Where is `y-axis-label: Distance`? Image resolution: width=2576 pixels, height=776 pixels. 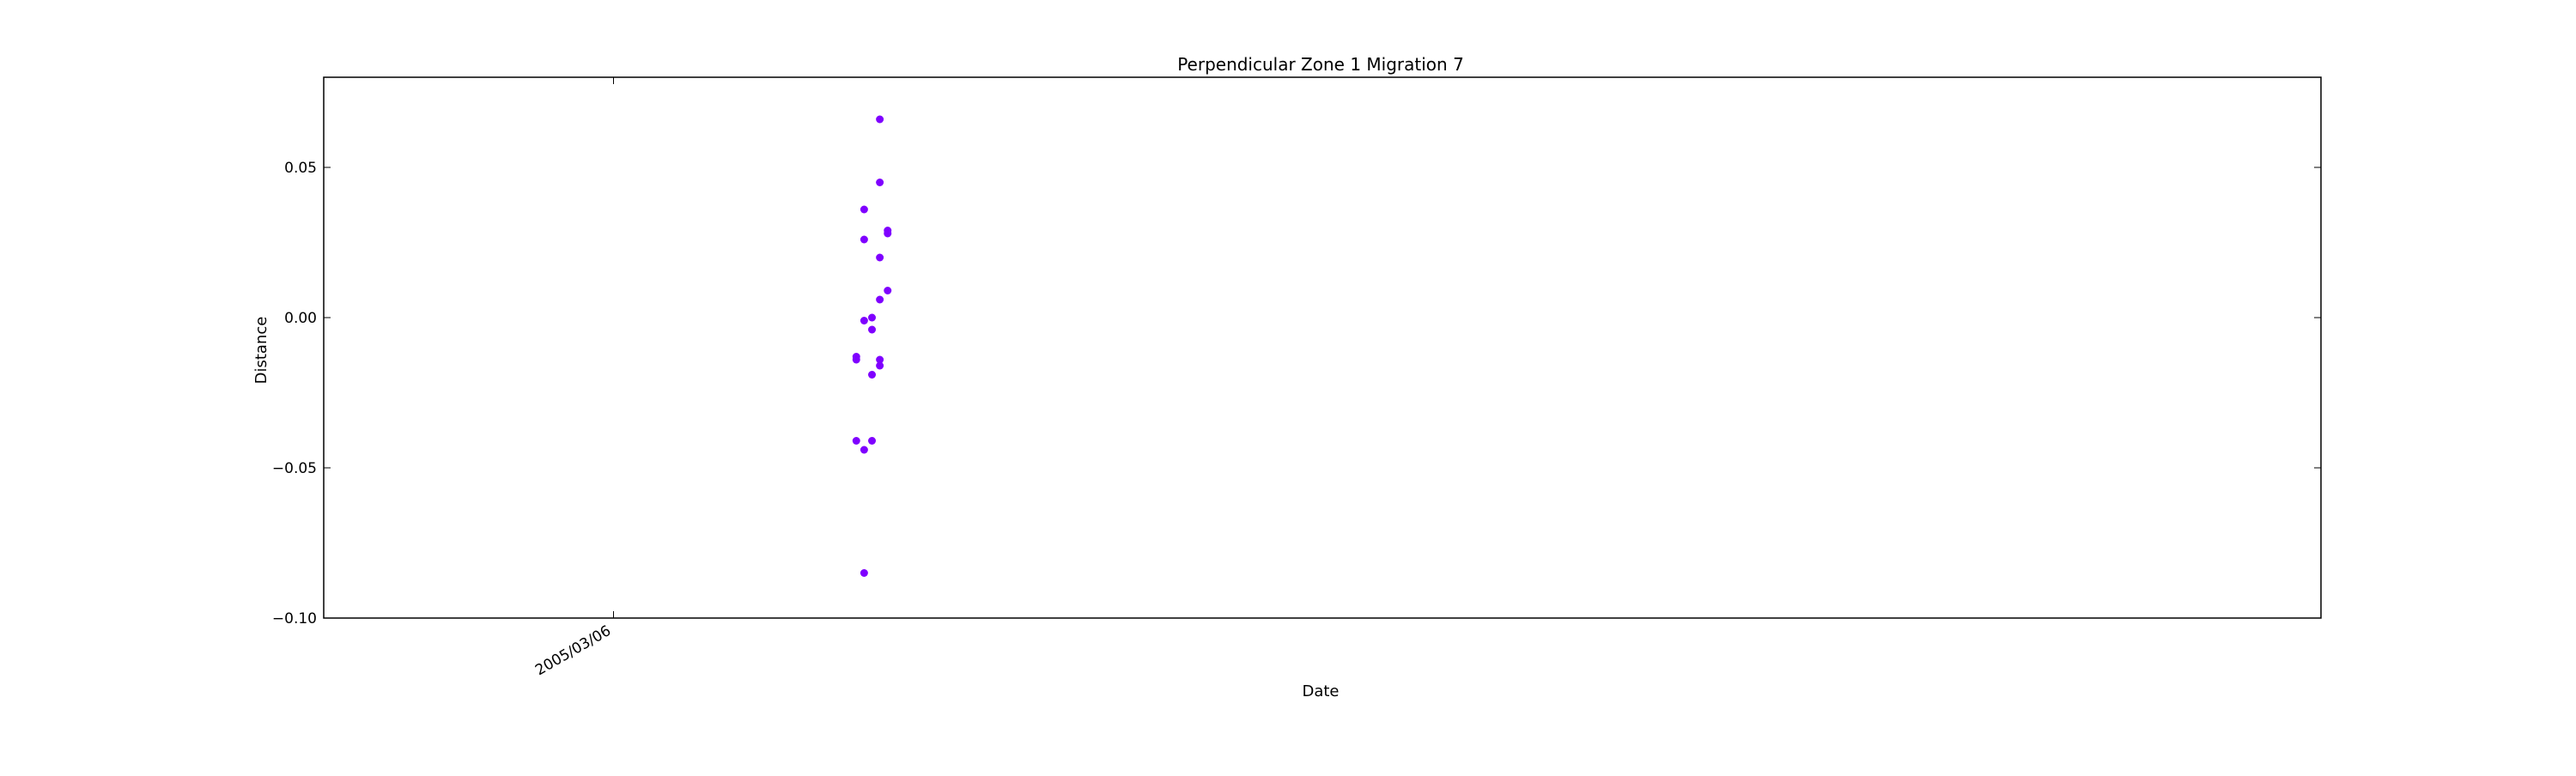 y-axis-label: Distance is located at coordinates (261, 351).